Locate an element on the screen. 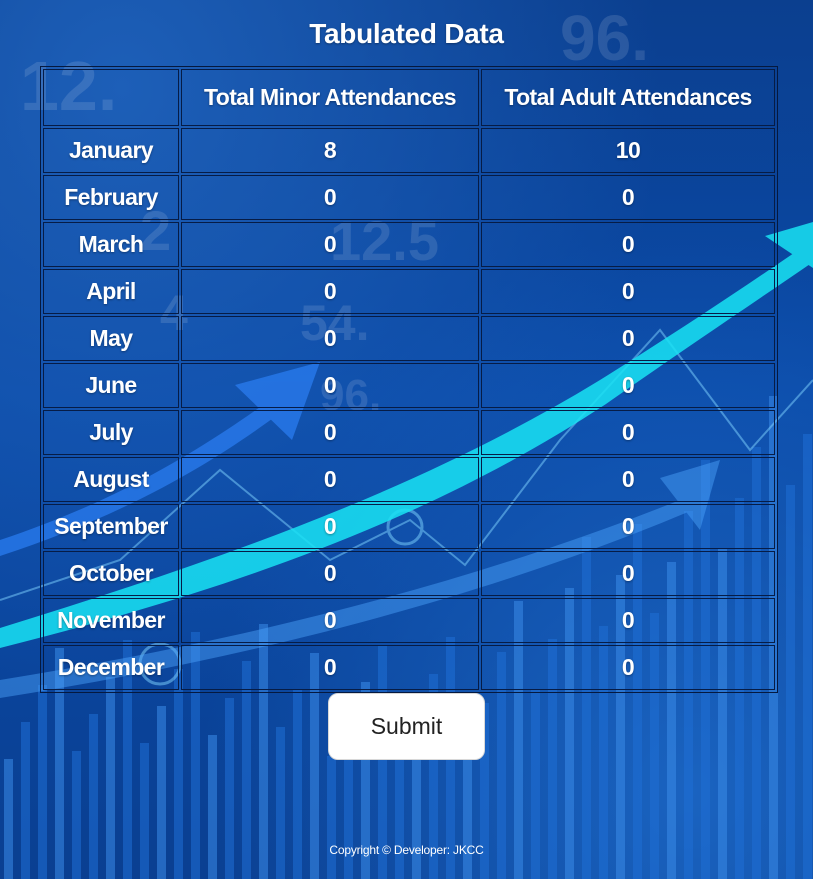 This screenshot has height=879, width=813. table-row: May 0 0 is located at coordinates (409, 338).